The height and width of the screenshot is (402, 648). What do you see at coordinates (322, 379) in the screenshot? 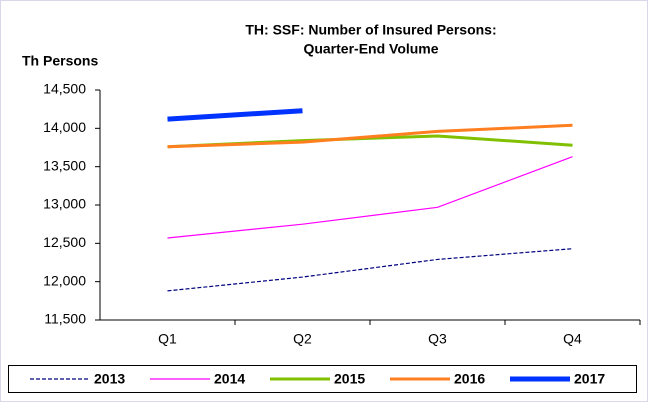
I see `legend-box` at bounding box center [322, 379].